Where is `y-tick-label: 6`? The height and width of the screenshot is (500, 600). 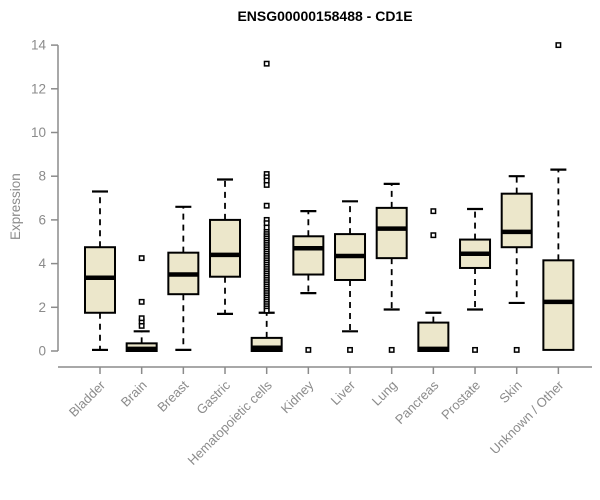 y-tick-label: 6 is located at coordinates (42, 219).